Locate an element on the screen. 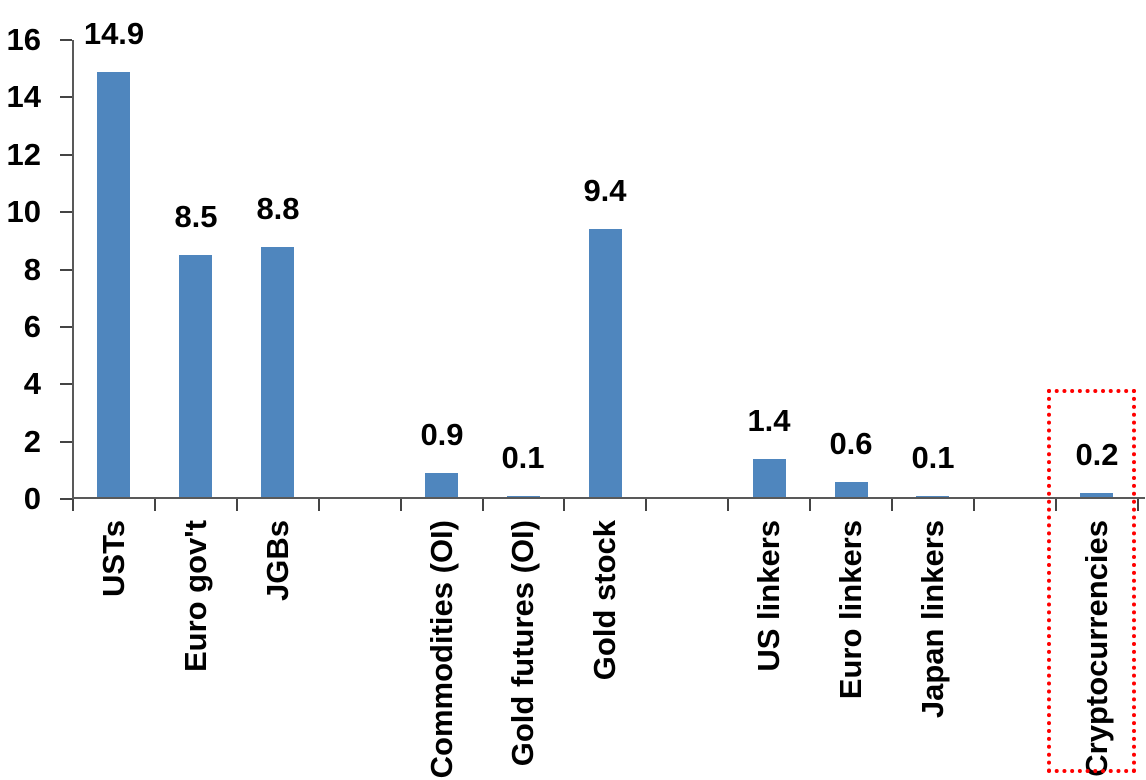 The width and height of the screenshot is (1146, 780). y-tick-label: 4 is located at coordinates (32, 383).